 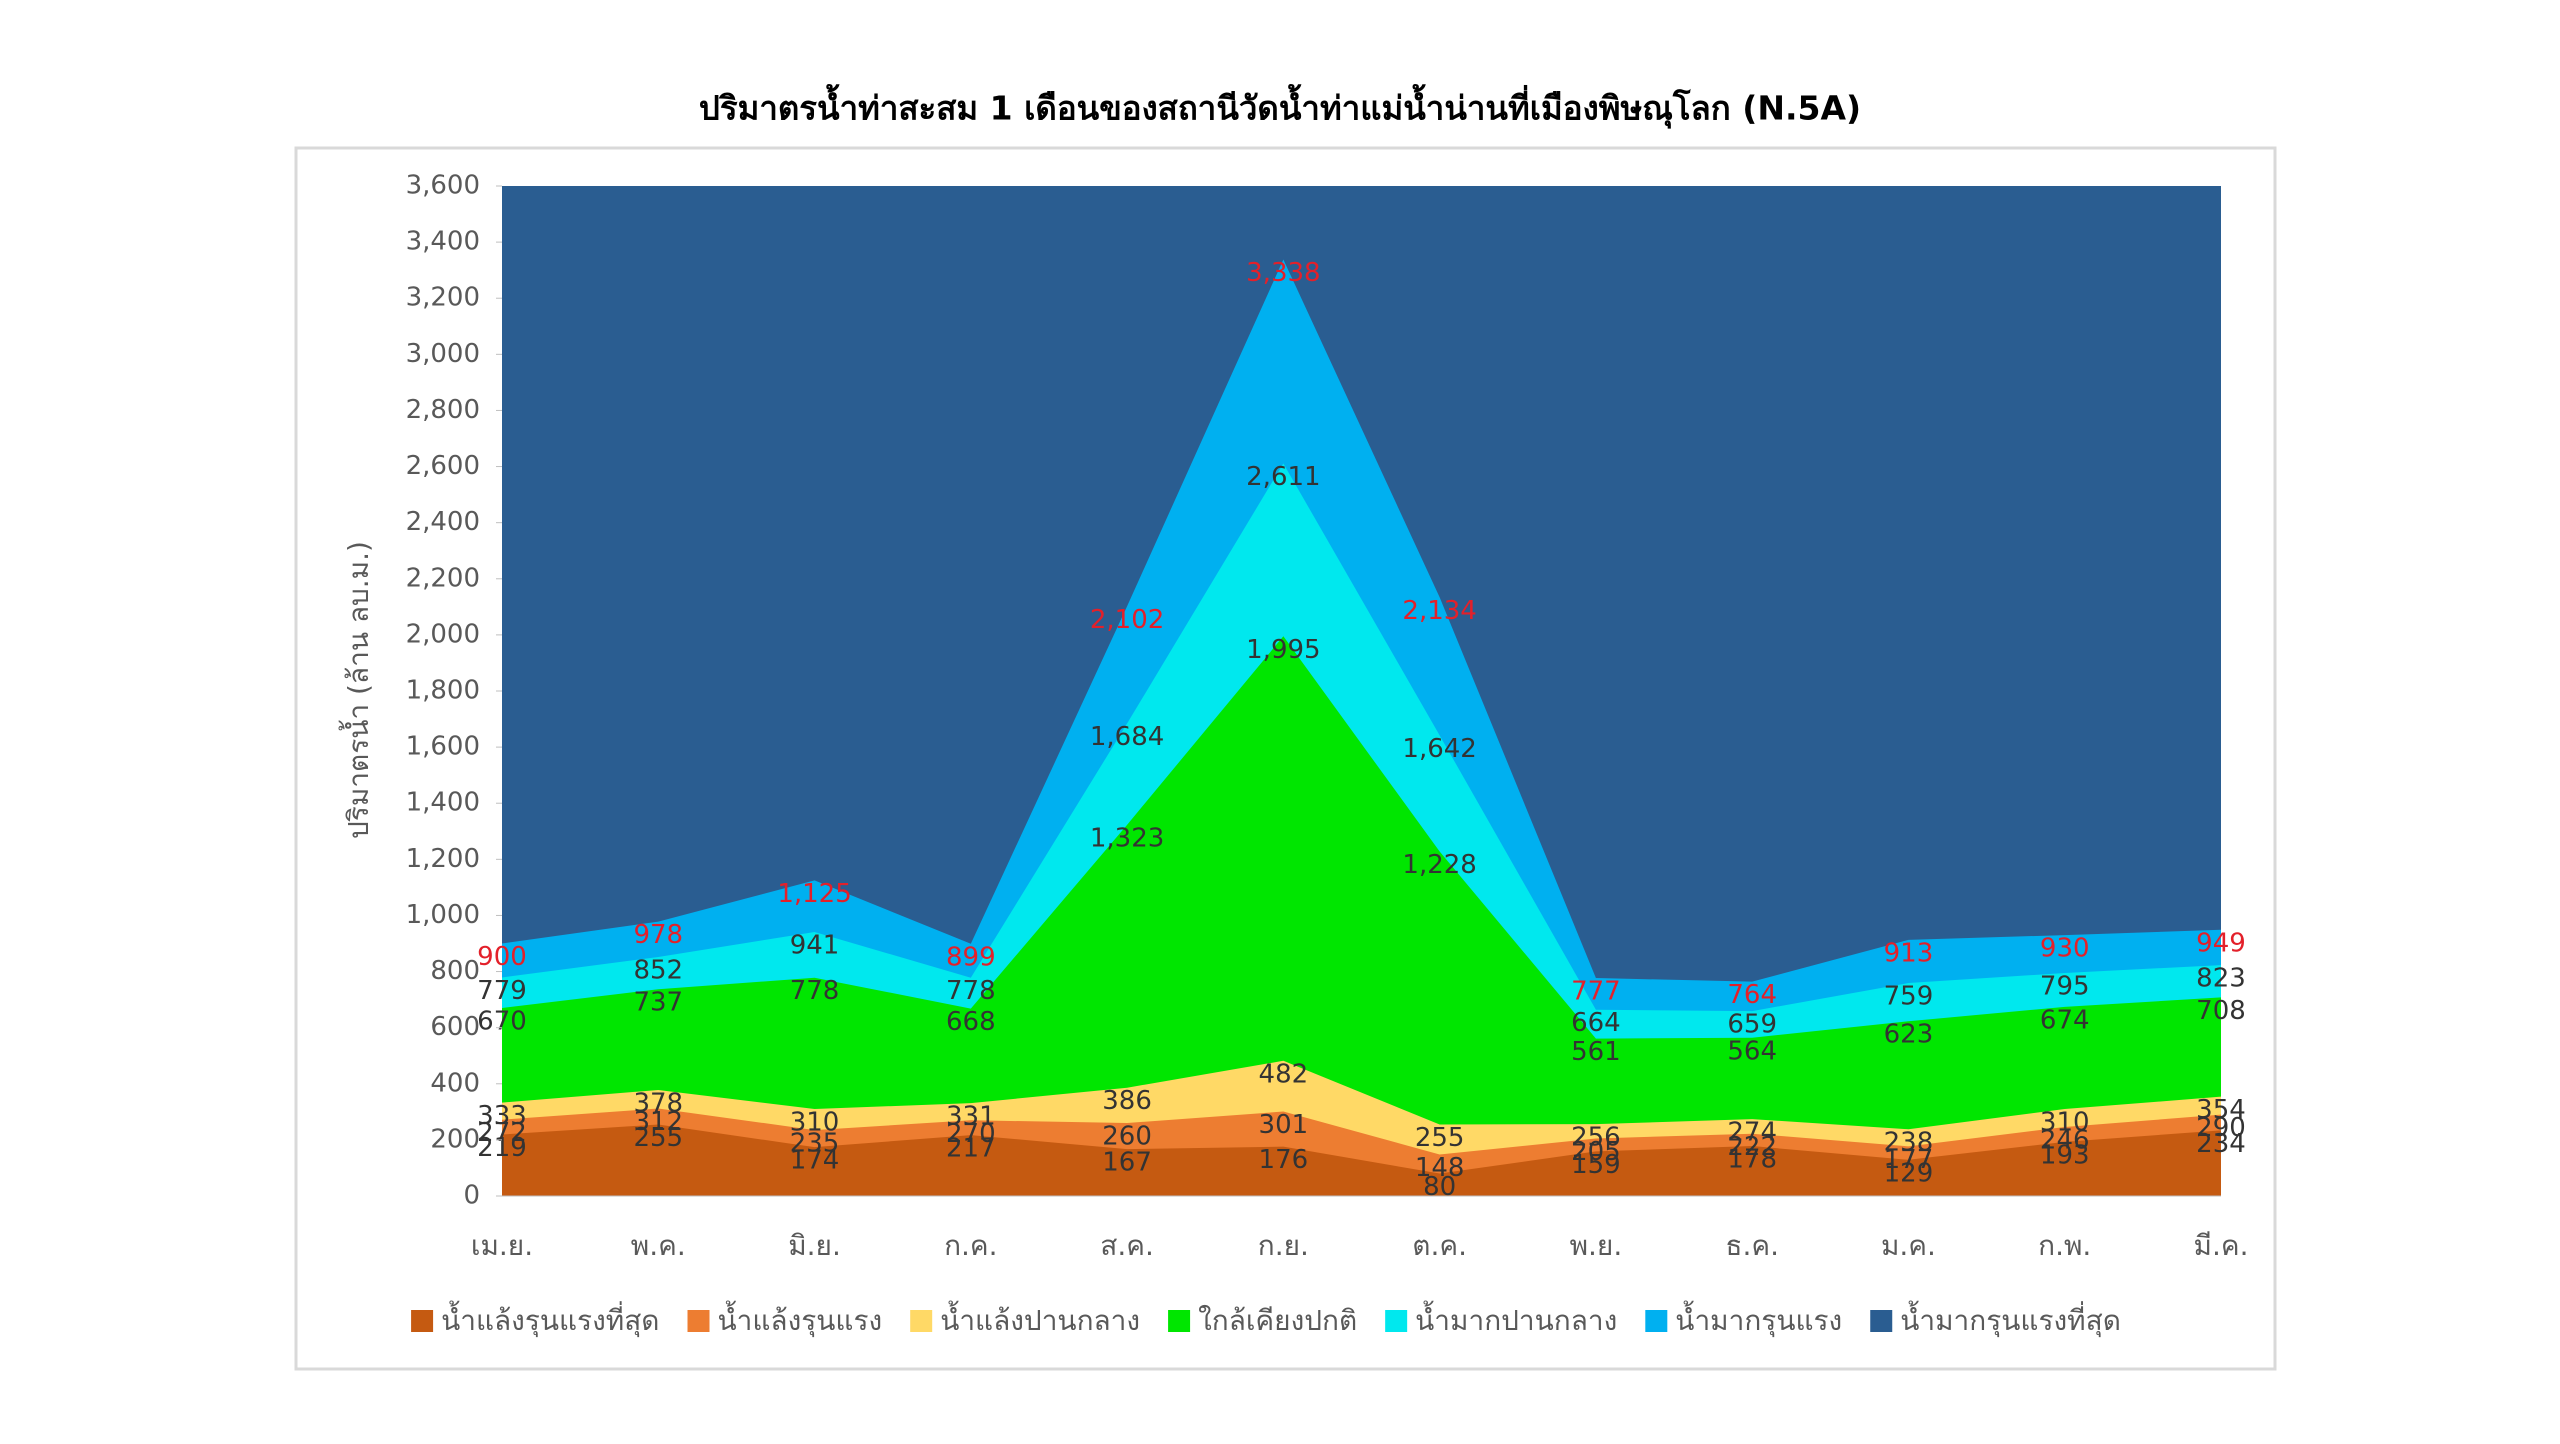 I want to click on data-label: 260, so click(x=1127, y=1137).